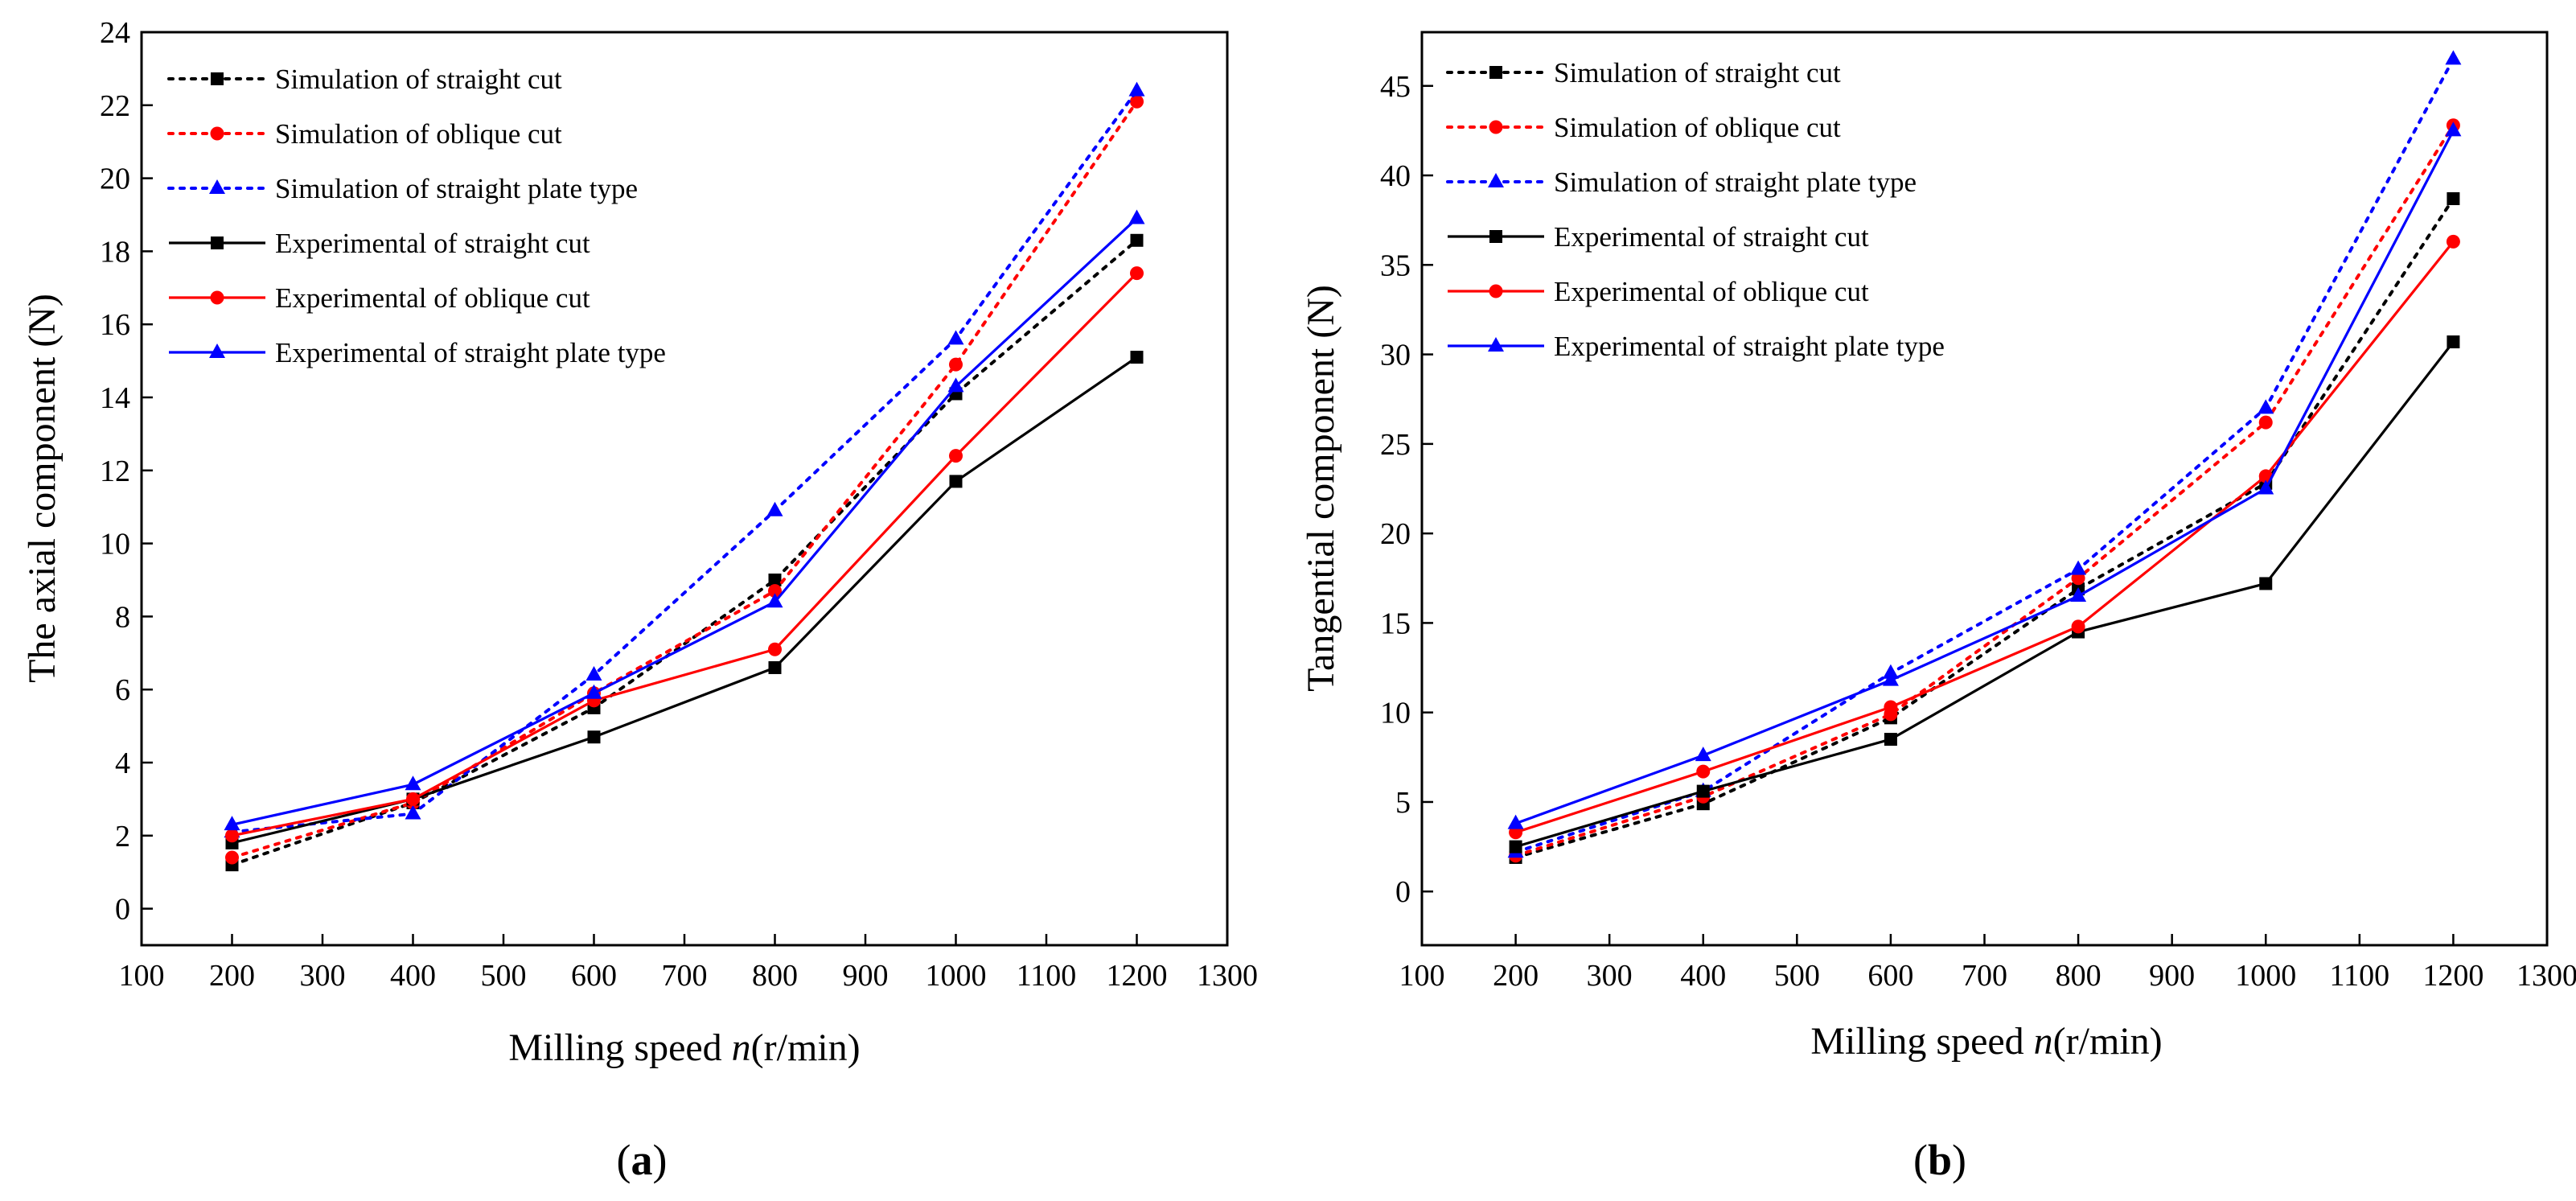 Image resolution: width=2576 pixels, height=1201 pixels. What do you see at coordinates (1395, 176) in the screenshot?
I see `y-tick-label: 40` at bounding box center [1395, 176].